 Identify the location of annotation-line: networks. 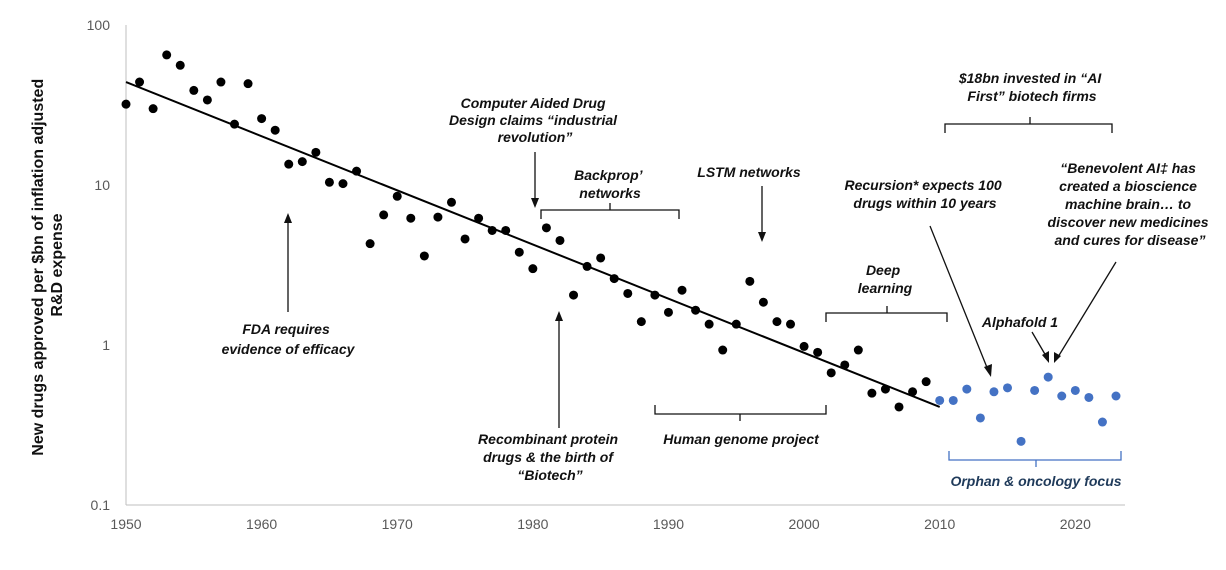
(610, 193).